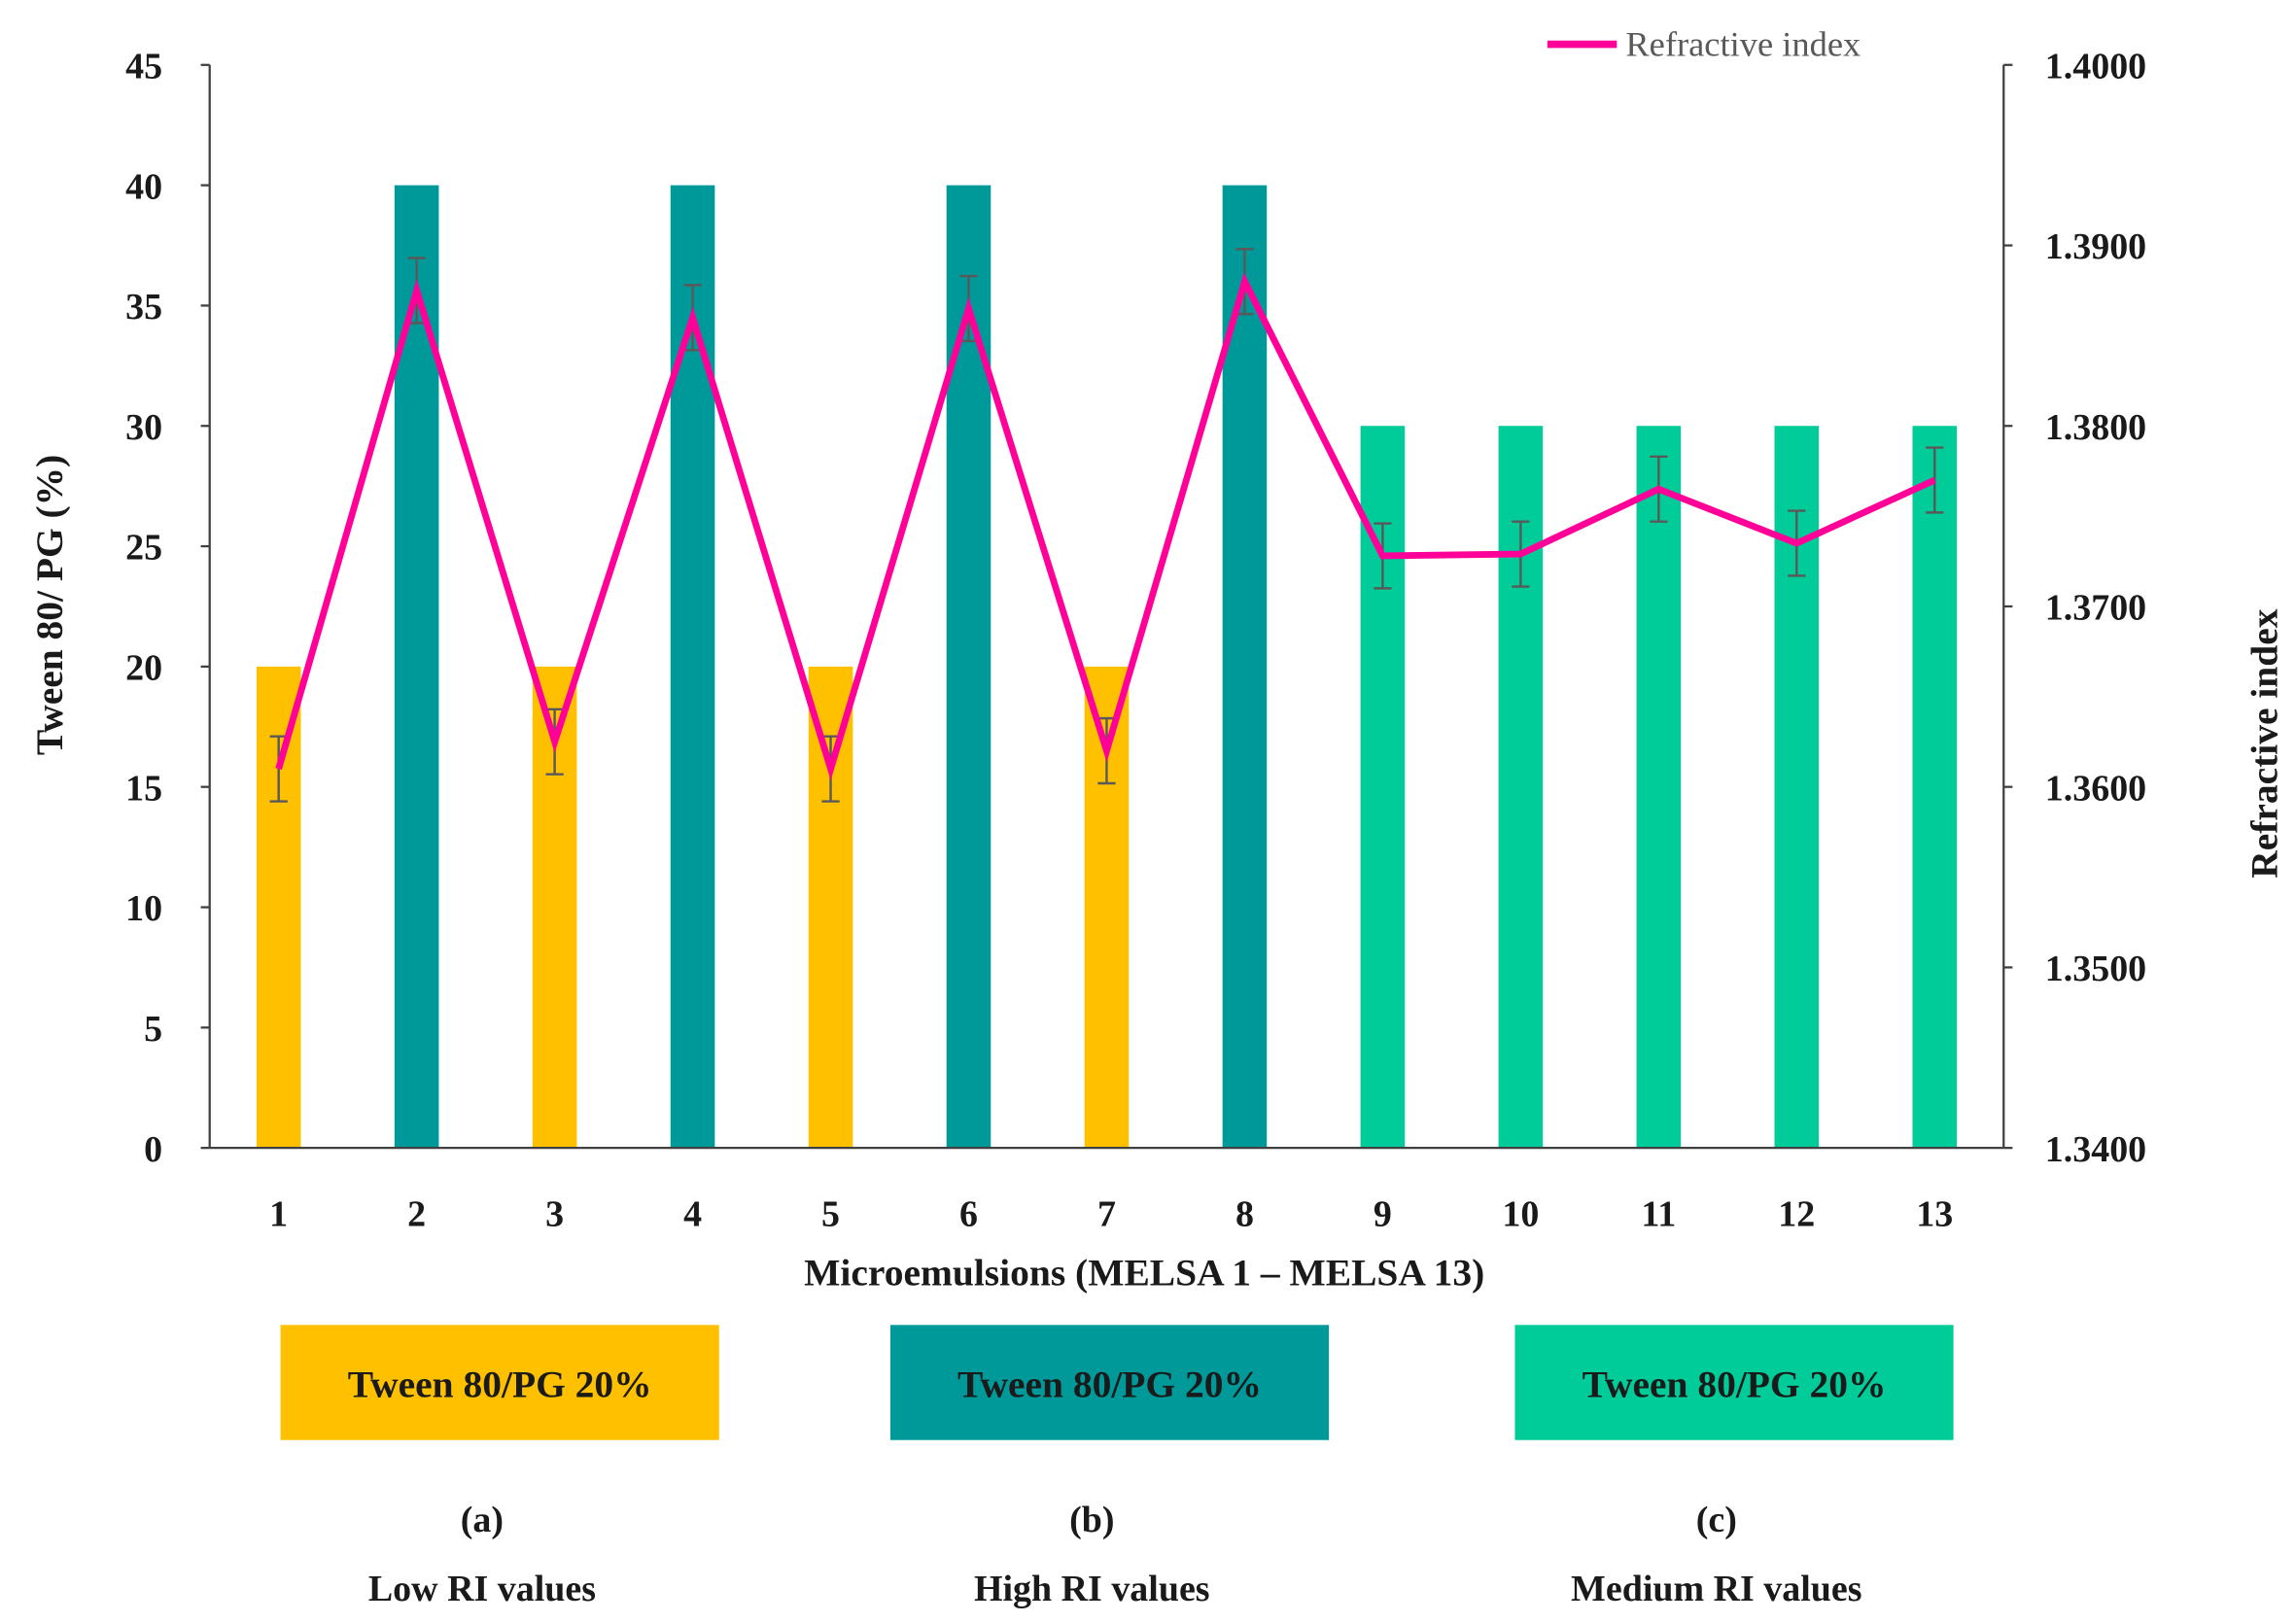 The image size is (2296, 1623). Describe the element at coordinates (1091, 1520) in the screenshot. I see `group-letter-b: (b)` at that location.